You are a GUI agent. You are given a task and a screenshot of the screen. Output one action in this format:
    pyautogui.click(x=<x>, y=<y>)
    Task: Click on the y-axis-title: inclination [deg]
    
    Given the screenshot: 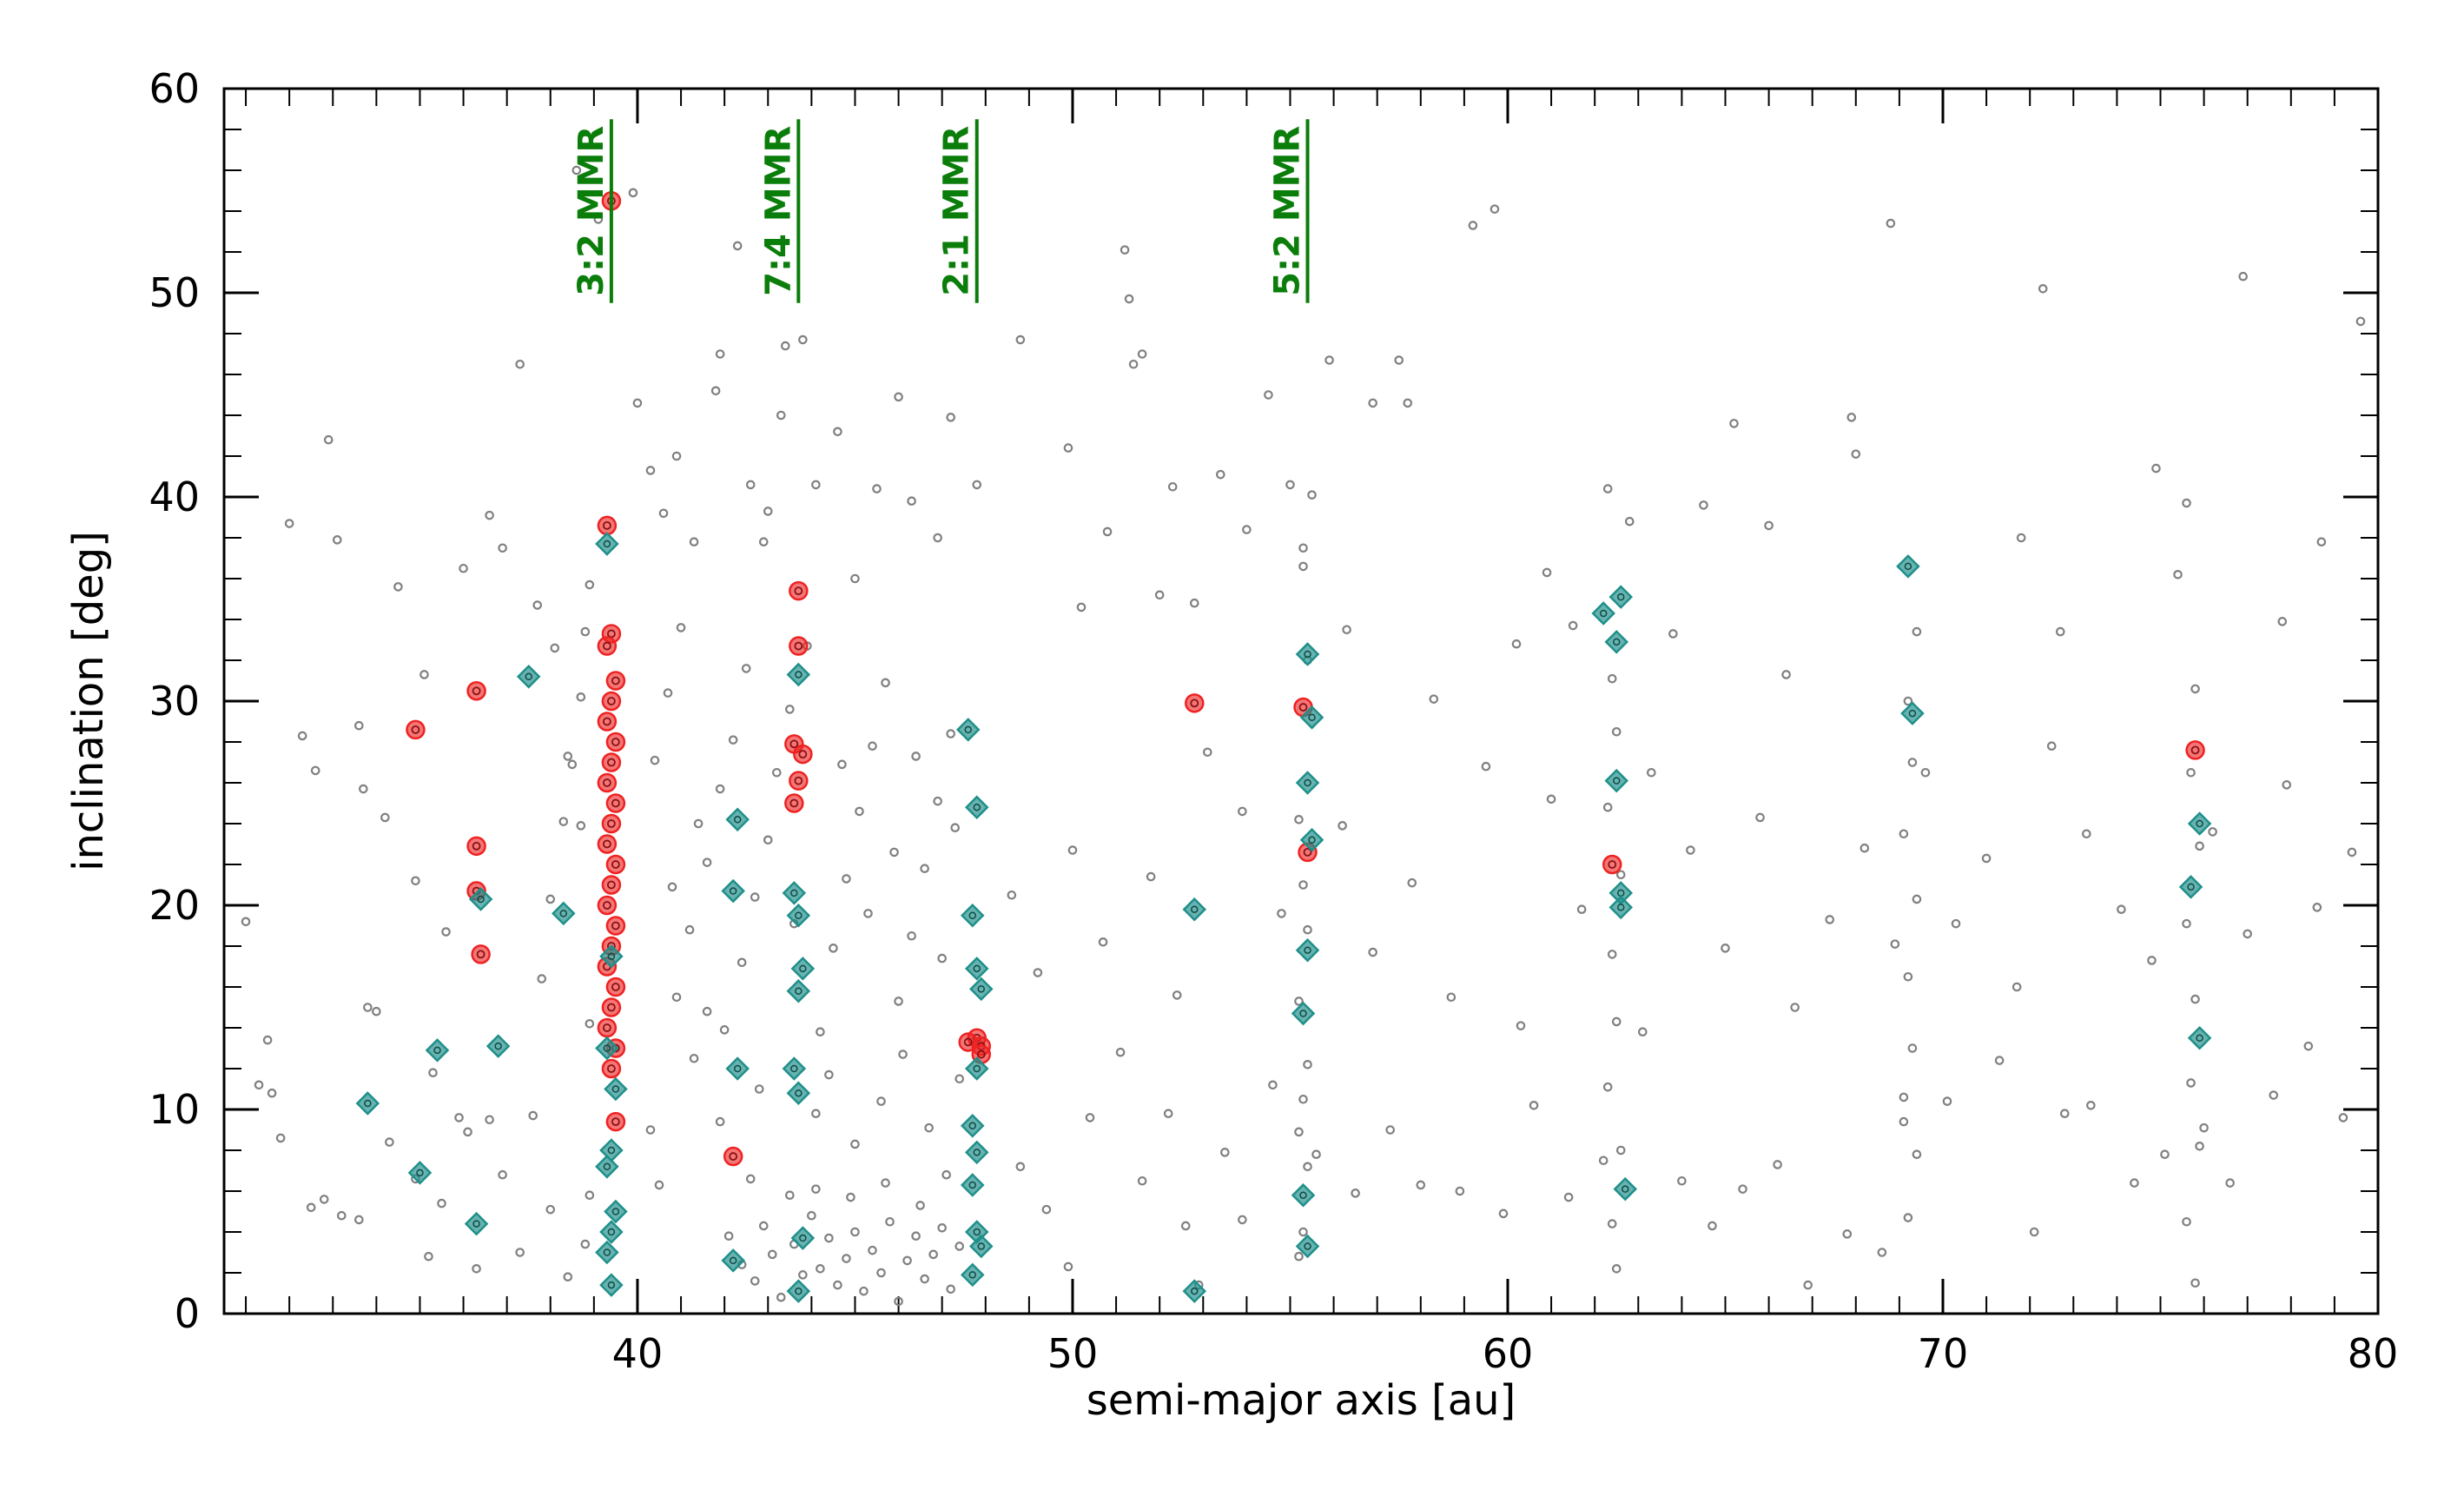 What is the action you would take?
    pyautogui.click(x=88, y=701)
    